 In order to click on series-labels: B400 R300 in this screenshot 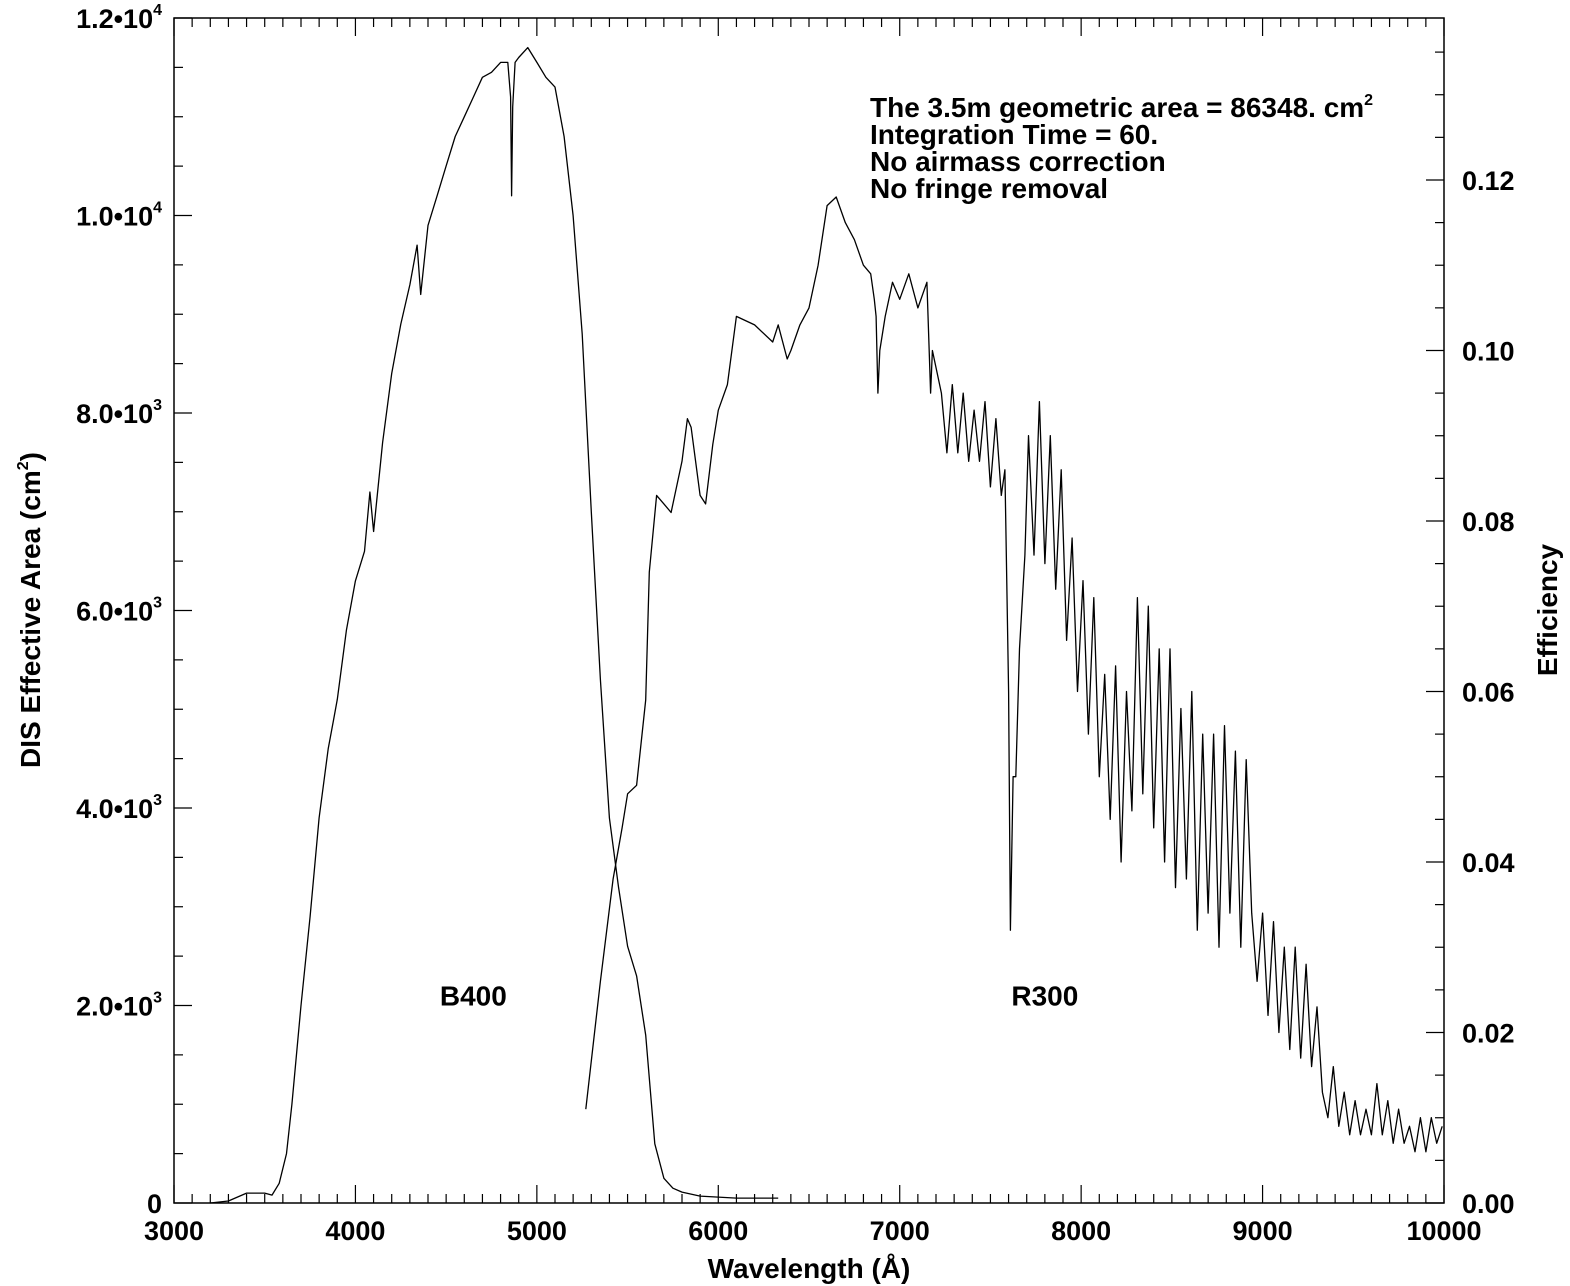, I will do `click(759, 996)`.